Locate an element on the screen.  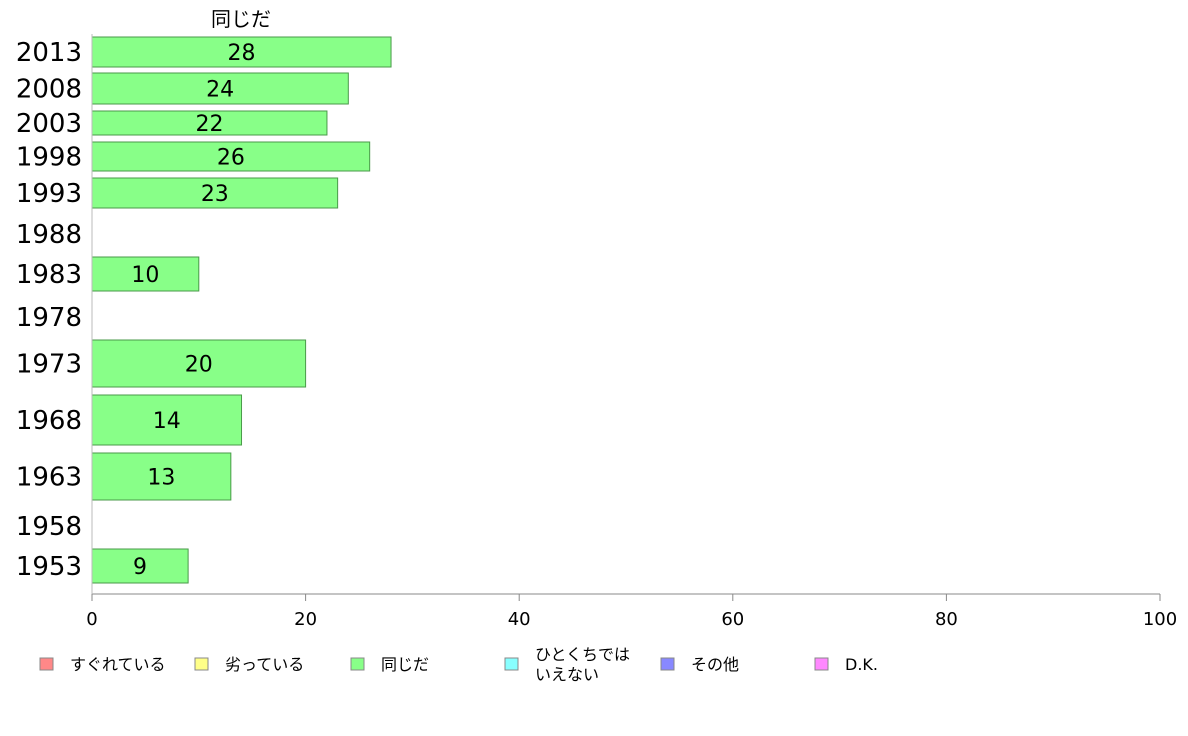
legend-label: その他 is located at coordinates (715, 664).